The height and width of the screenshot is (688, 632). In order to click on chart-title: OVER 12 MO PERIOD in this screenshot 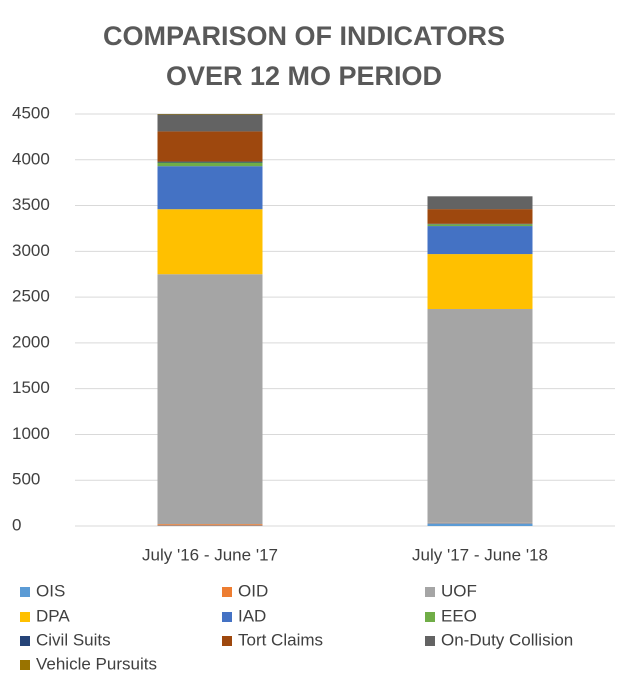, I will do `click(304, 76)`.